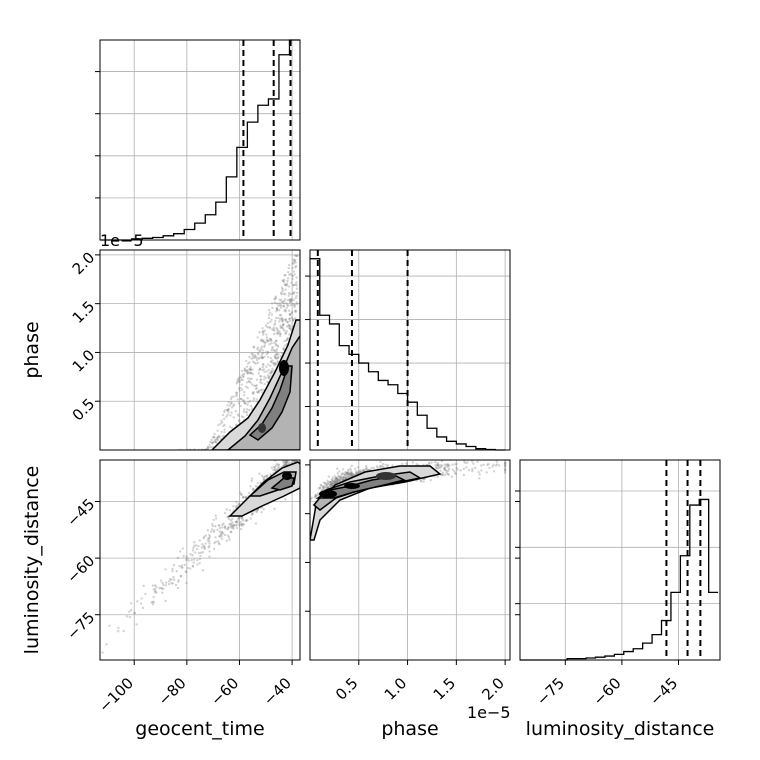  I want to click on x-tick-label: 0.5, so click(347, 689).